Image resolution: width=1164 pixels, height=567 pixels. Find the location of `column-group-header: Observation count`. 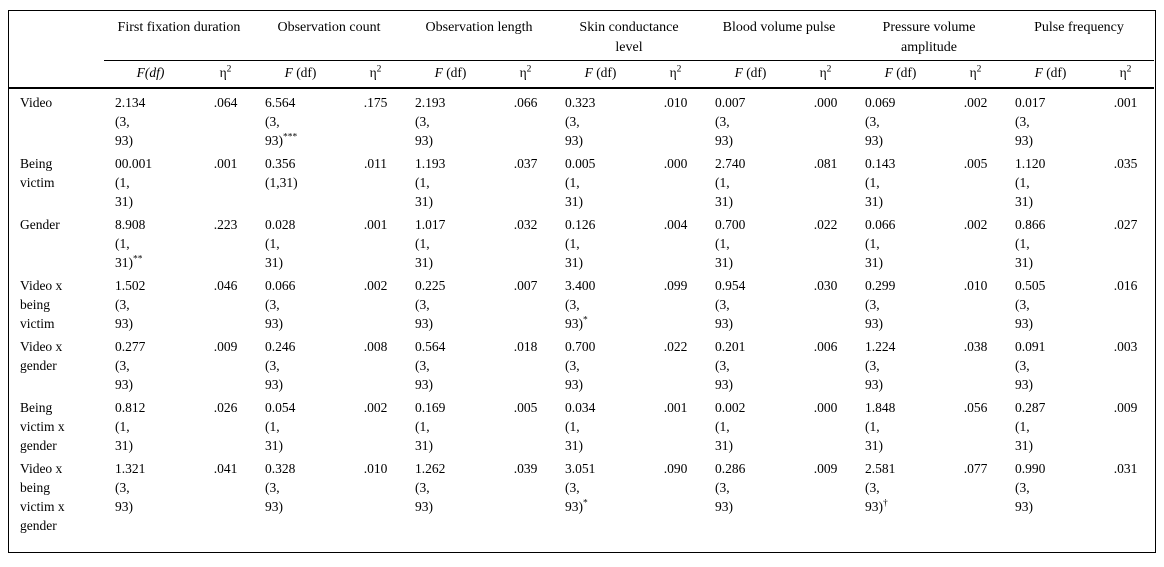

column-group-header: Observation count is located at coordinates (329, 36).